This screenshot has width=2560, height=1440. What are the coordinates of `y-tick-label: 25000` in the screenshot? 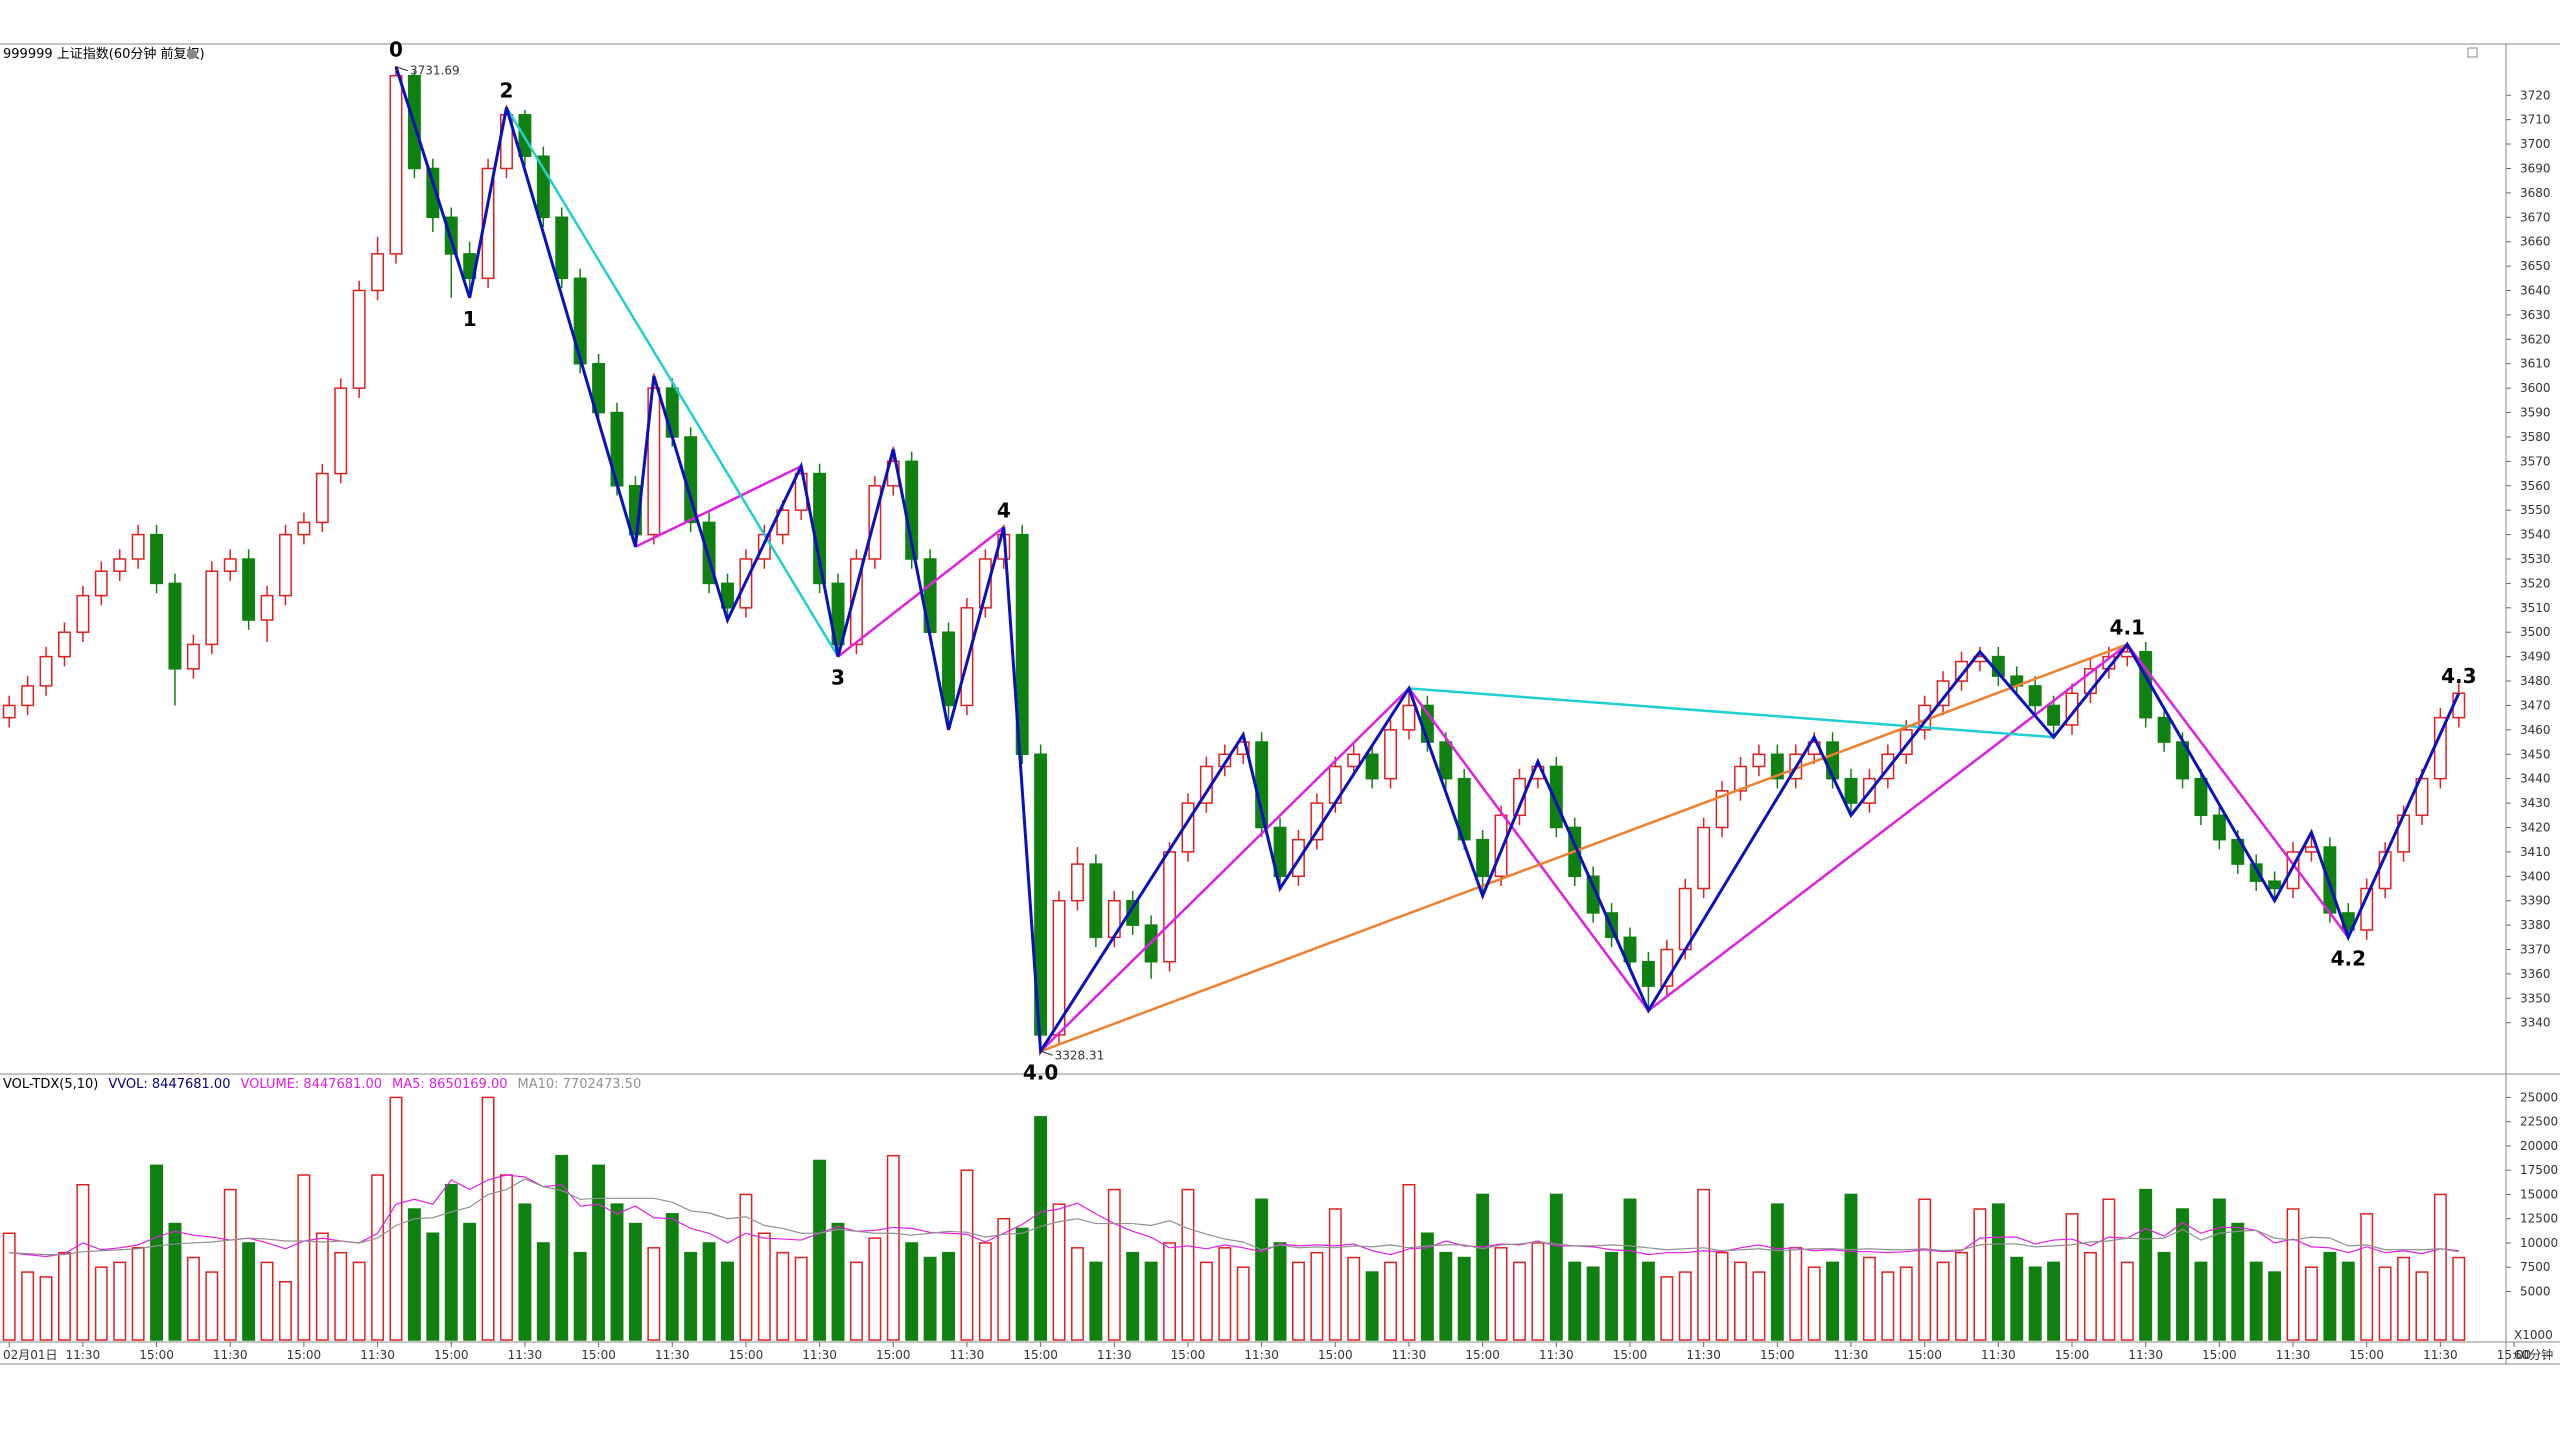 It's located at (2539, 1097).